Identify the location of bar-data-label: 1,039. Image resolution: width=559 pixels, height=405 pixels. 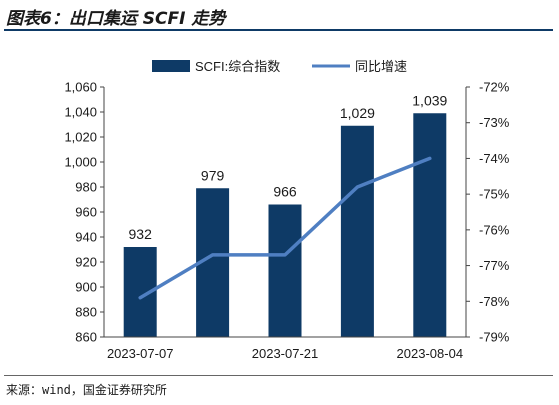
(429, 100).